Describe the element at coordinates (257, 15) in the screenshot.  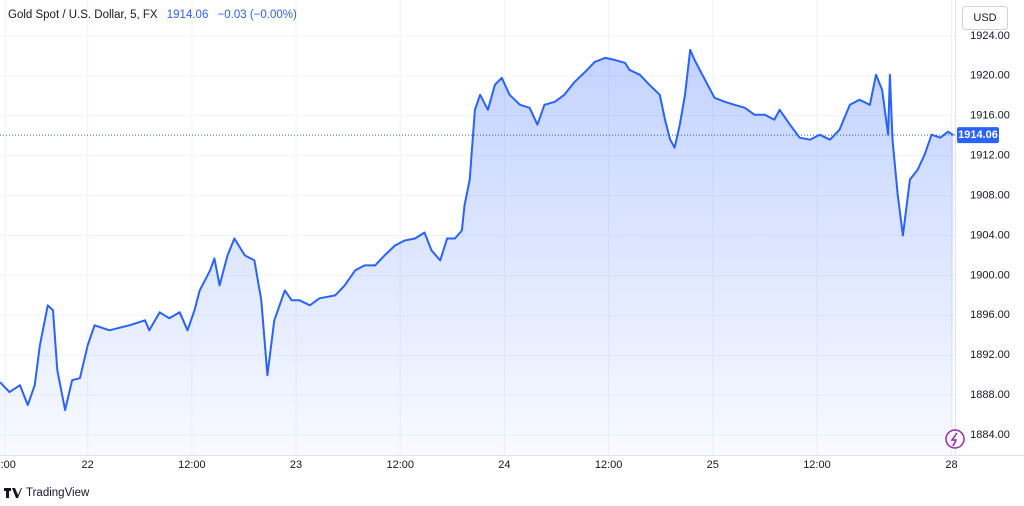
I see `header-change: −0.03 (−0.00%)` at that location.